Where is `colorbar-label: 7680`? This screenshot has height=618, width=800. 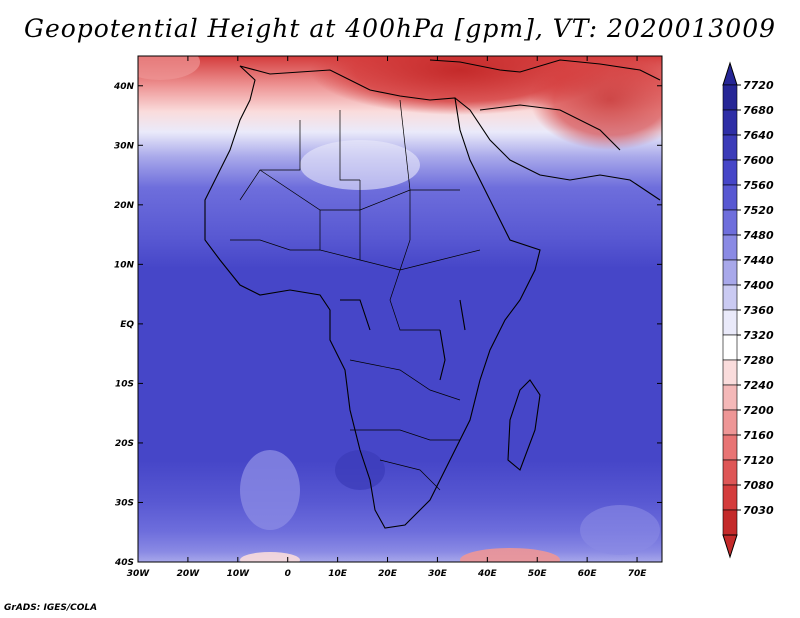 colorbar-label: 7680 is located at coordinates (758, 110).